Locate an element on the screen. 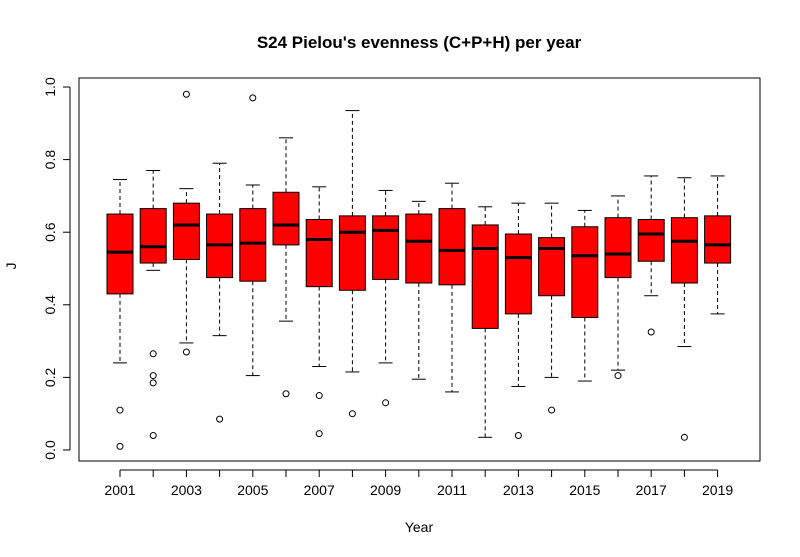 Image resolution: width=800 pixels, height=557 pixels. box-2019 is located at coordinates (718, 245).